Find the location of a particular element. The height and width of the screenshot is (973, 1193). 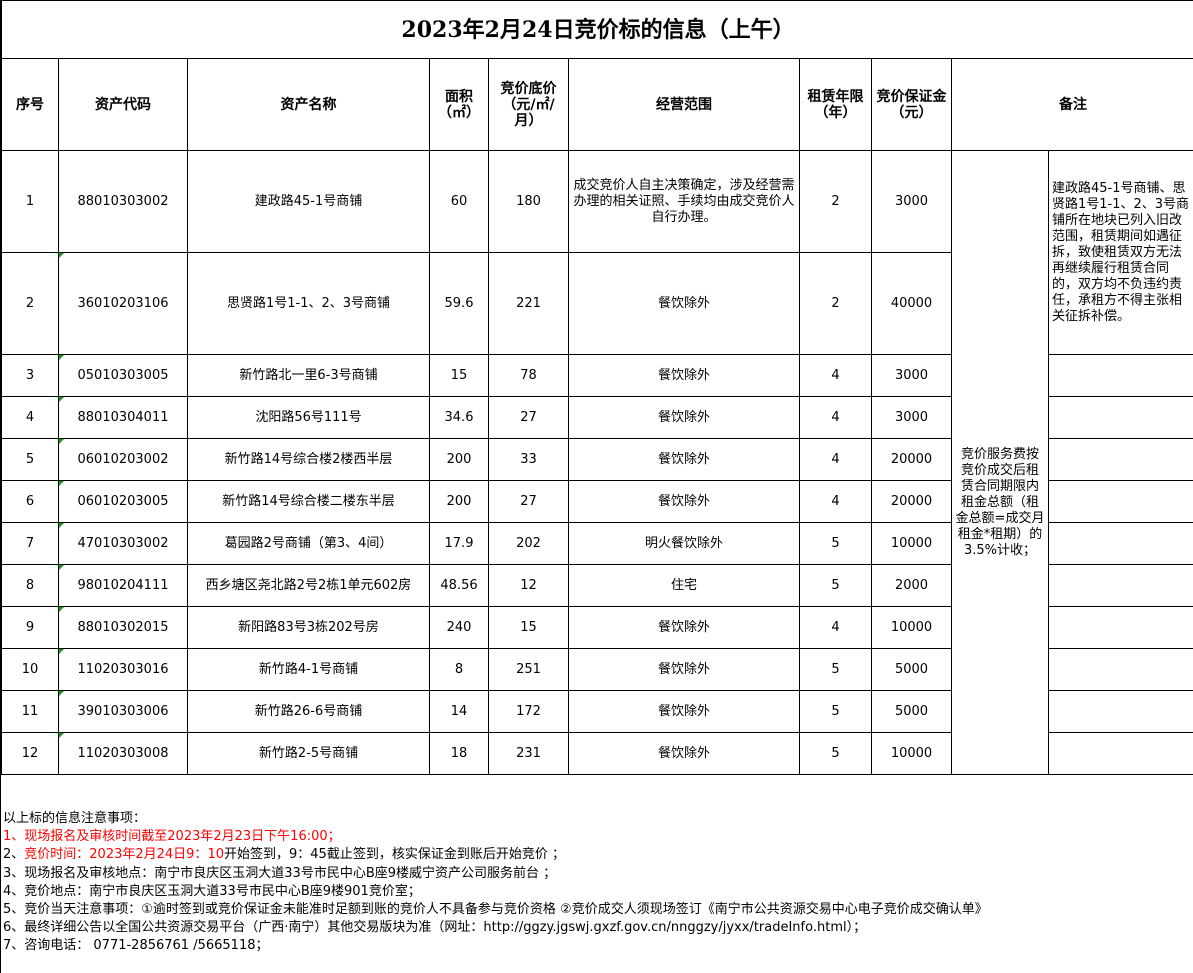

cell-asset-name: 新竹路北一里6-3号商铺 is located at coordinates (308, 375).